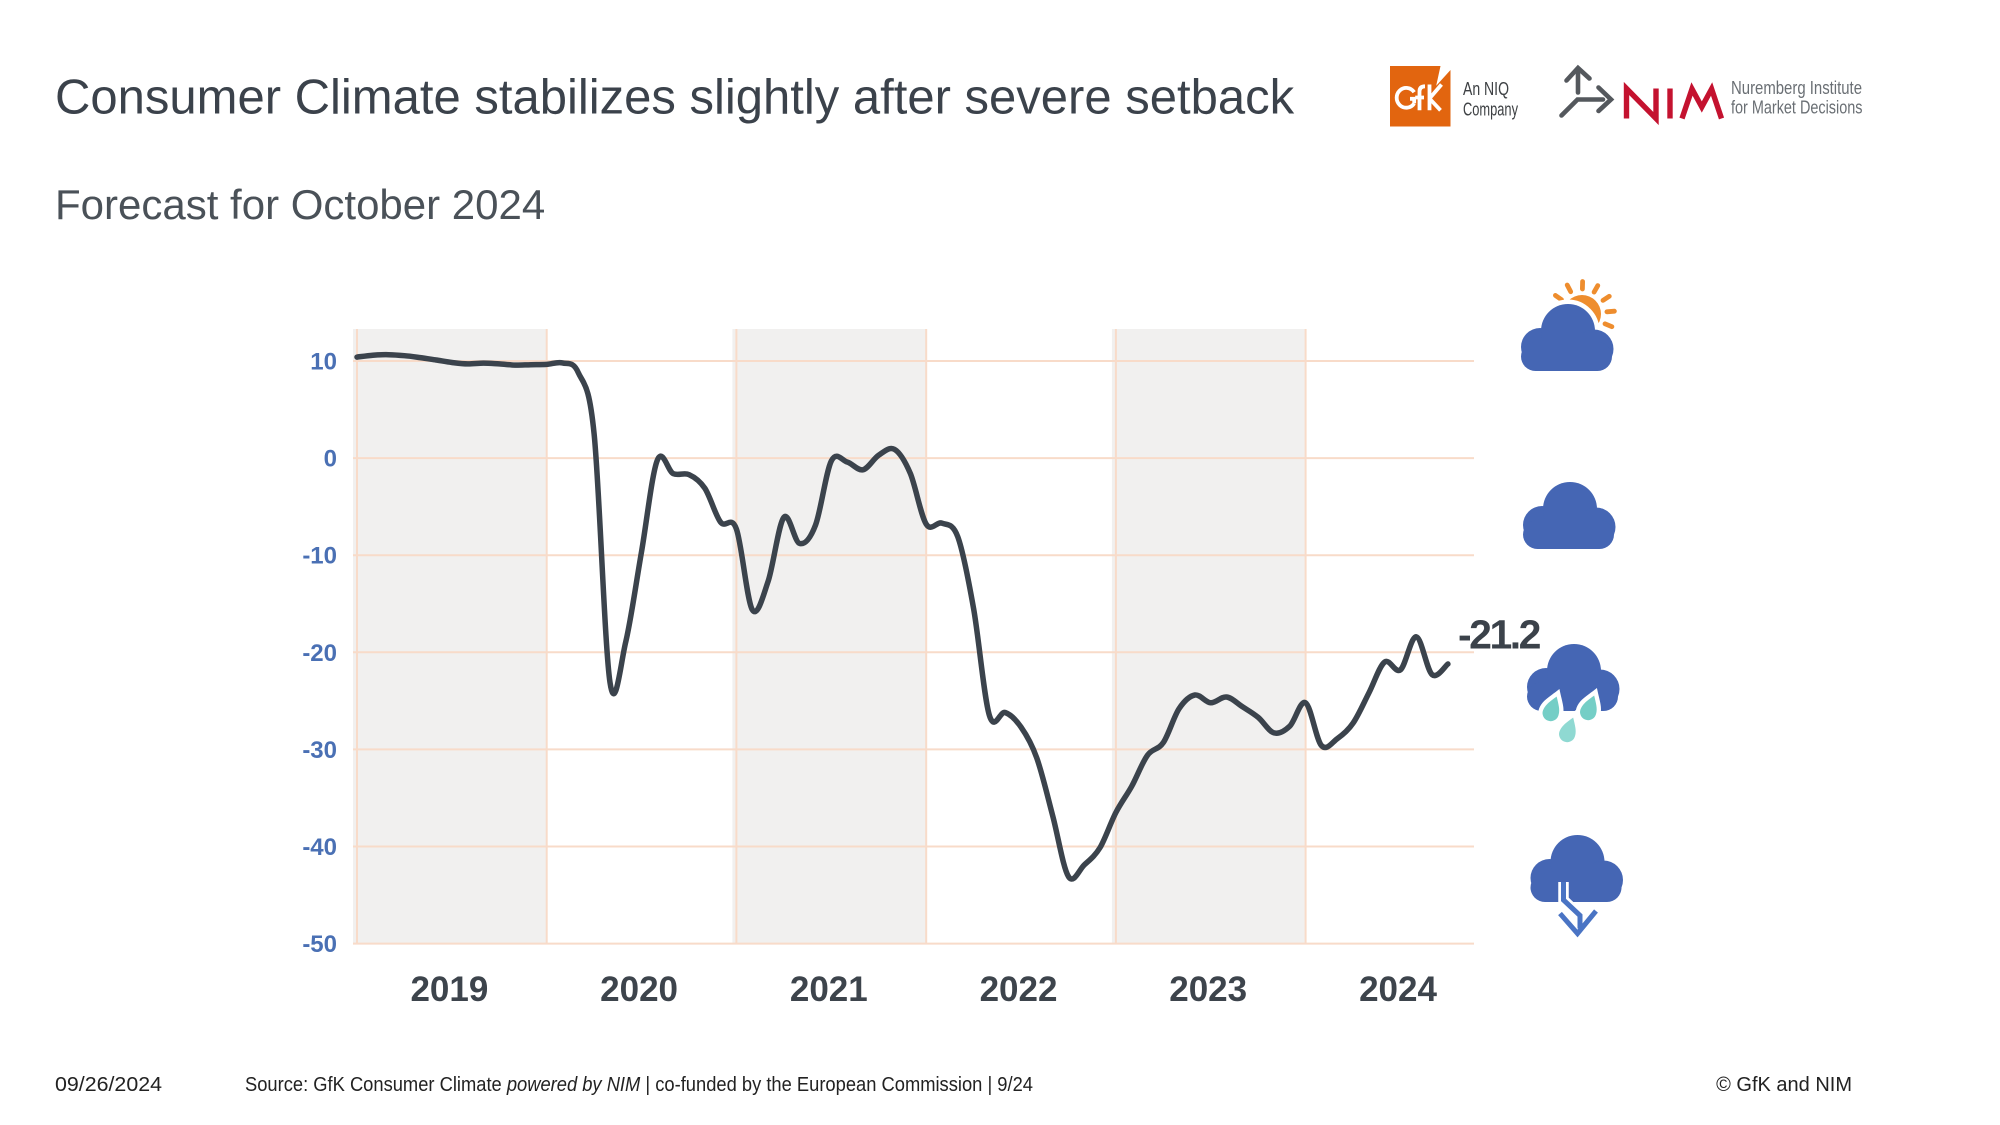 The width and height of the screenshot is (2000, 1125). I want to click on svg-text: Forecast for October 2024, so click(300, 204).